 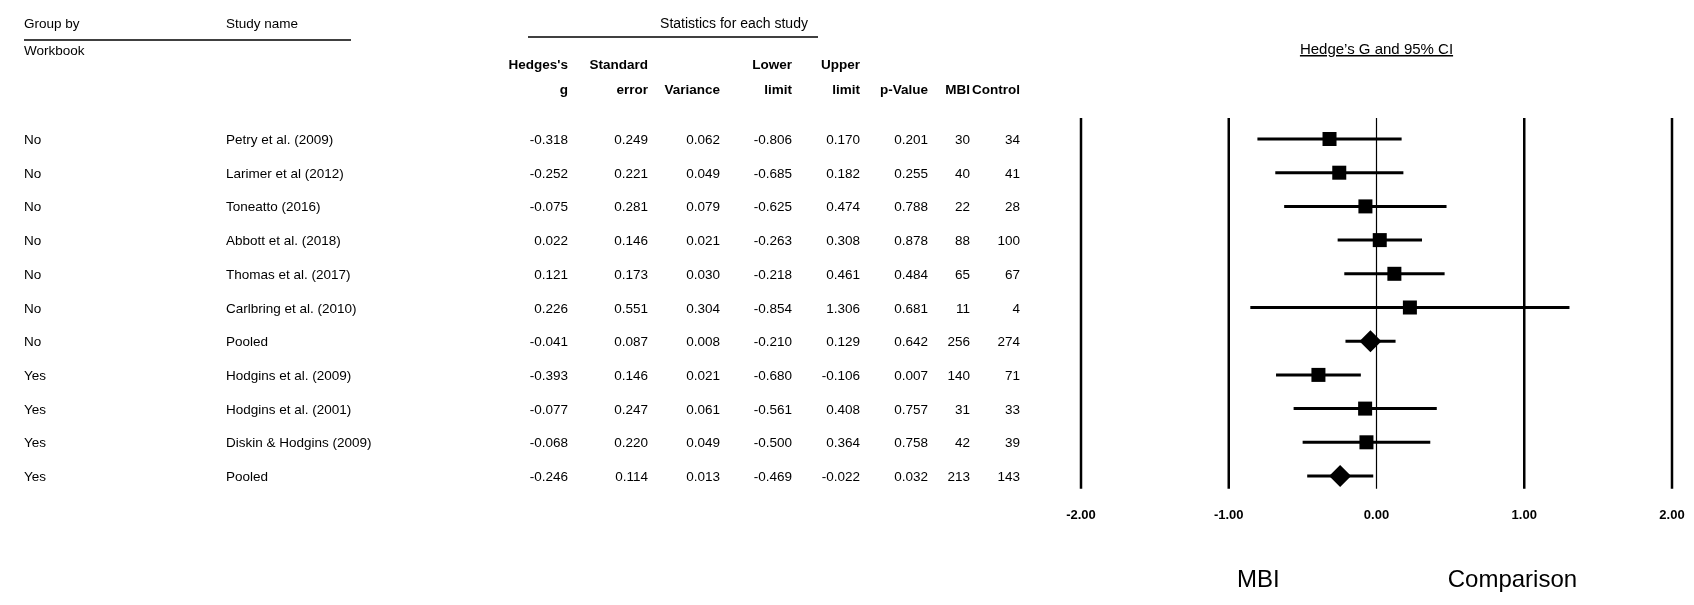 I want to click on text: 1.306, so click(x=843, y=308).